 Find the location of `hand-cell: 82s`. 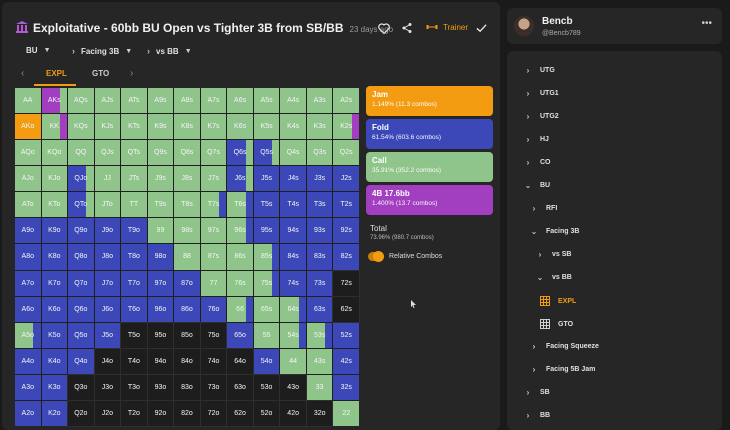

hand-cell: 82s is located at coordinates (346, 257).